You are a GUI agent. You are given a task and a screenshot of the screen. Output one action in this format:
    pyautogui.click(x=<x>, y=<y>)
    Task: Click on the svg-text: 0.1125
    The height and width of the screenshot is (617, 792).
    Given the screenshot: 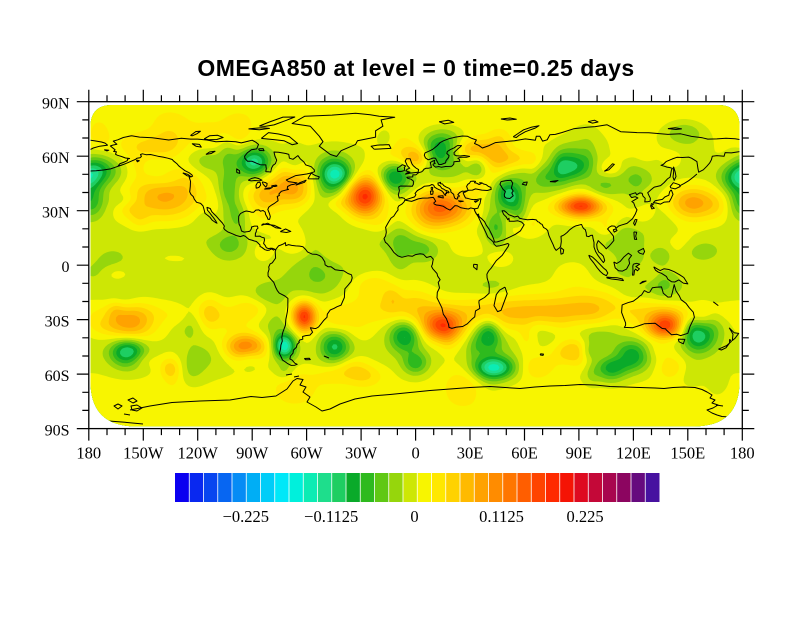 What is the action you would take?
    pyautogui.click(x=501, y=516)
    